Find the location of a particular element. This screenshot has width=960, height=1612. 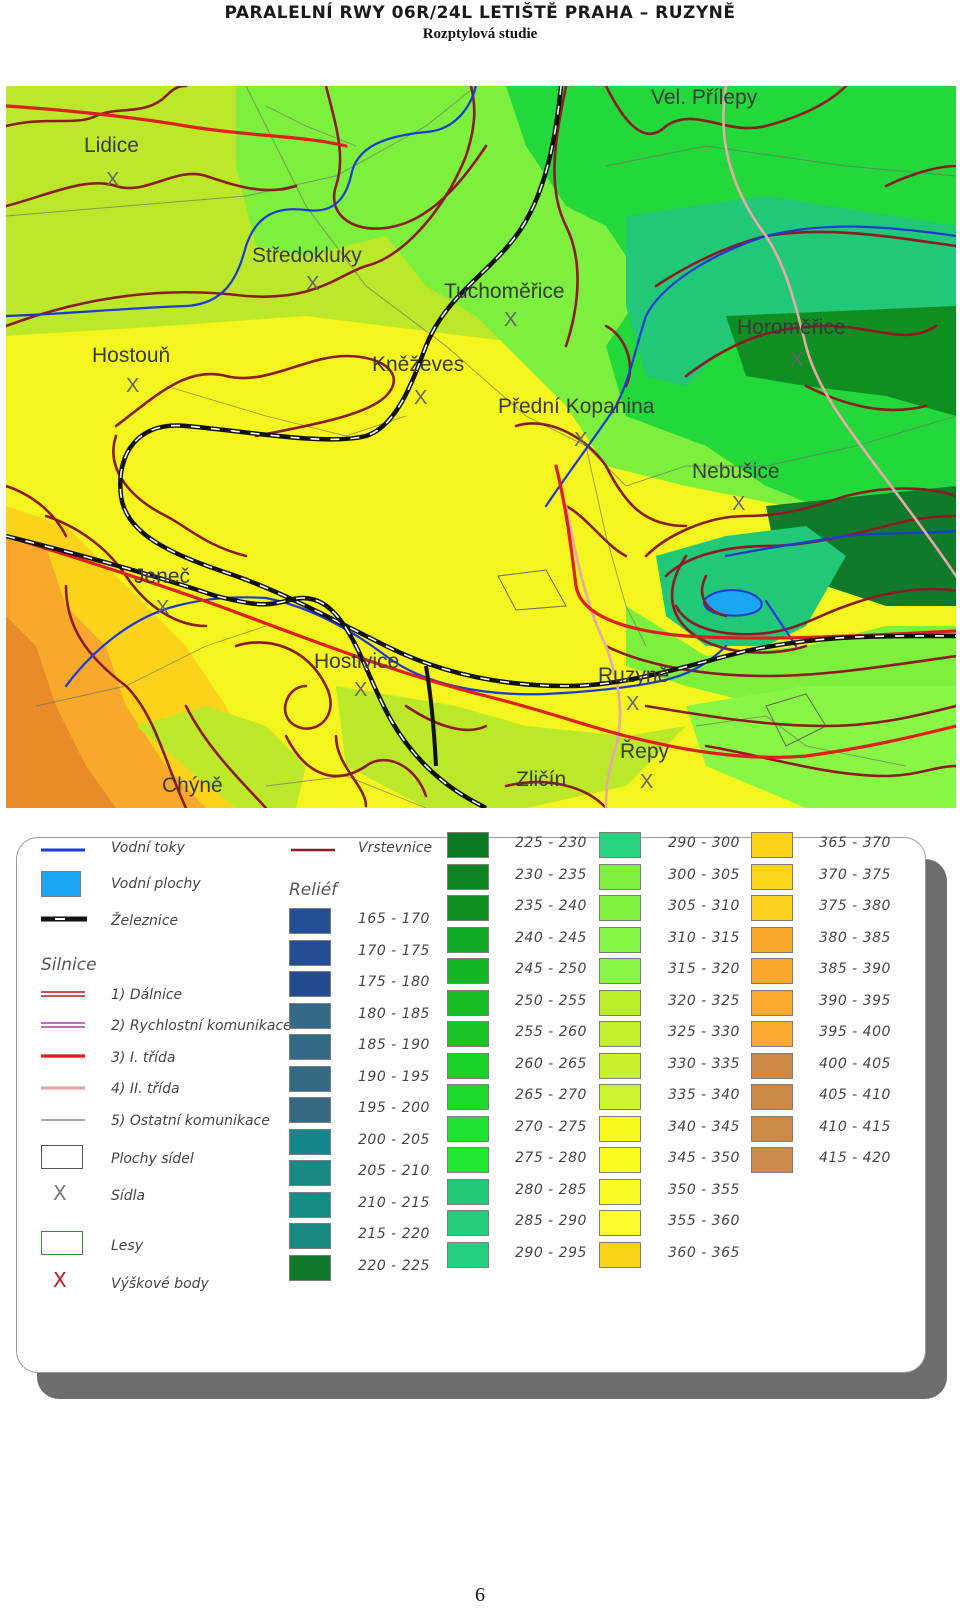

place-label: Lidice is located at coordinates (111, 145).